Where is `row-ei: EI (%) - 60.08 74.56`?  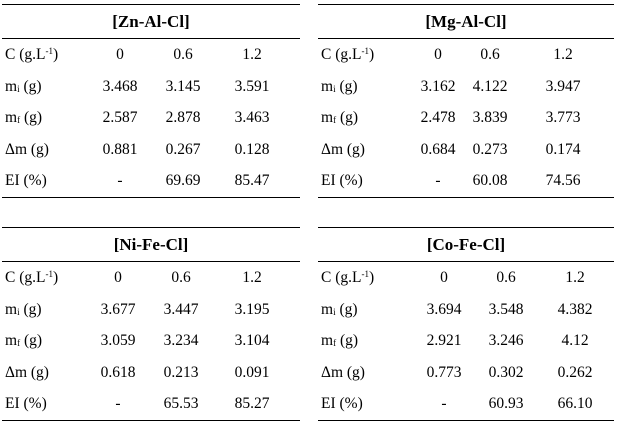
row-ei: EI (%) - 60.08 74.56 is located at coordinates (466, 181).